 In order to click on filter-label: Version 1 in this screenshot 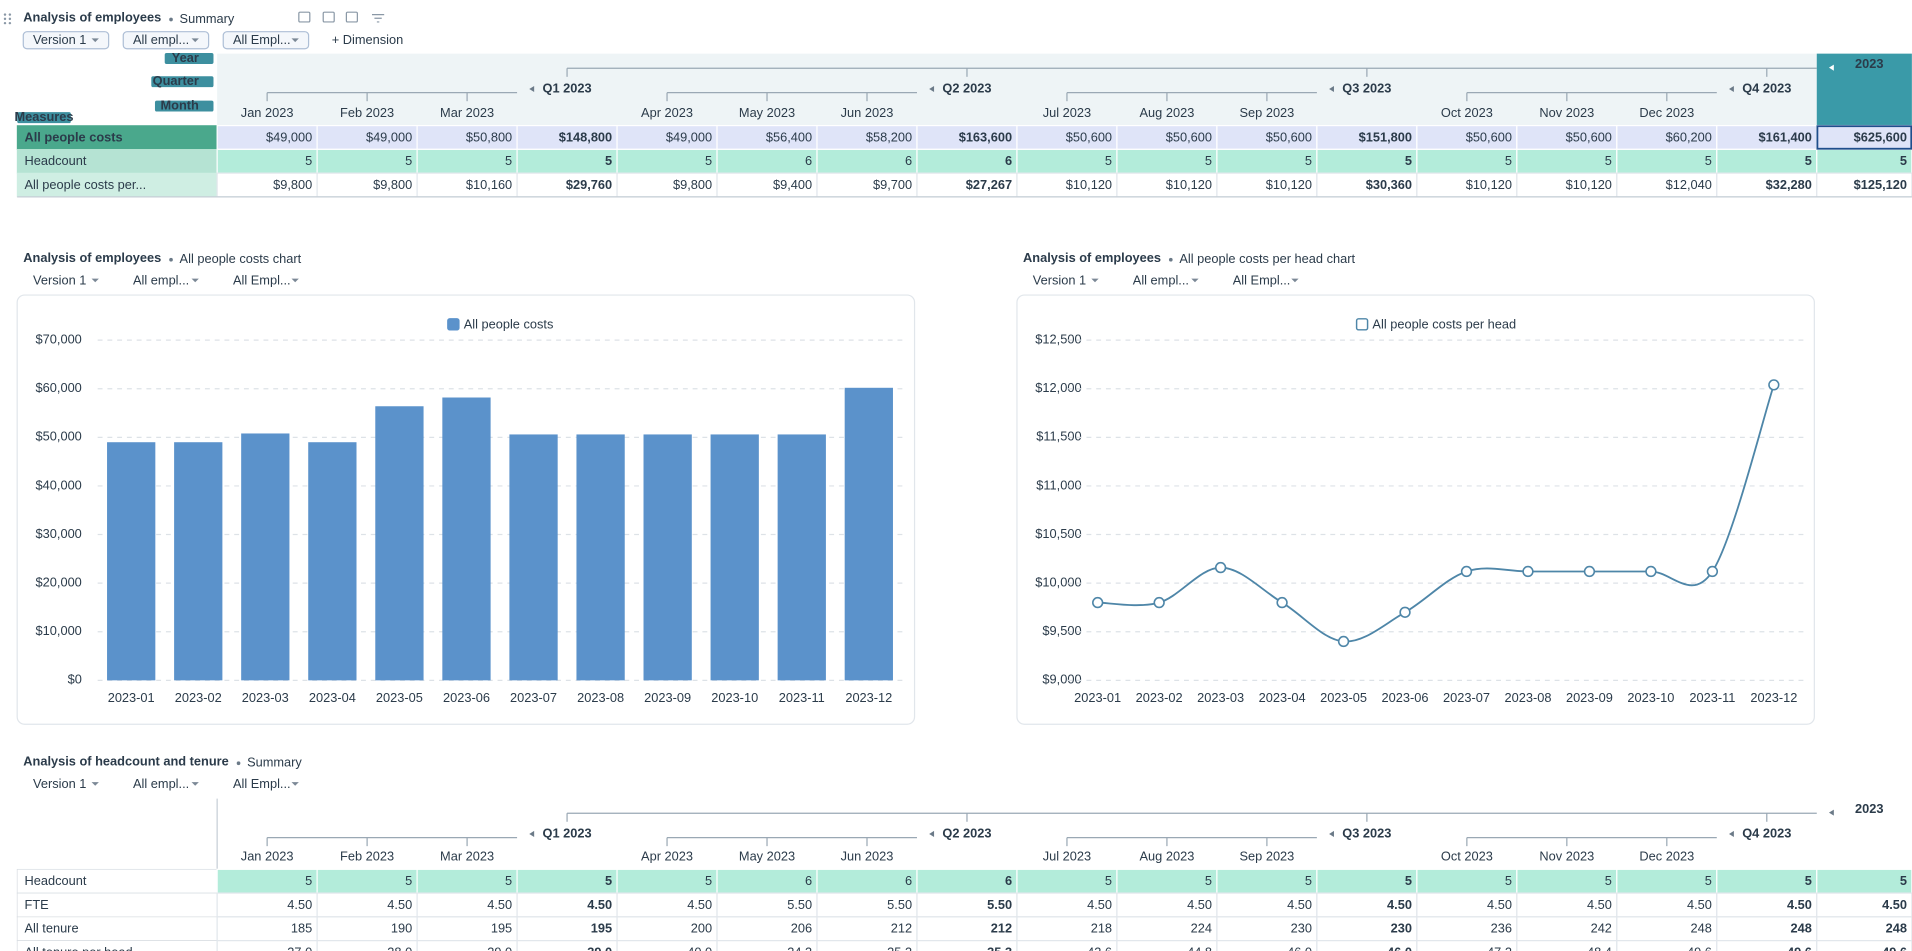, I will do `click(59, 279)`.